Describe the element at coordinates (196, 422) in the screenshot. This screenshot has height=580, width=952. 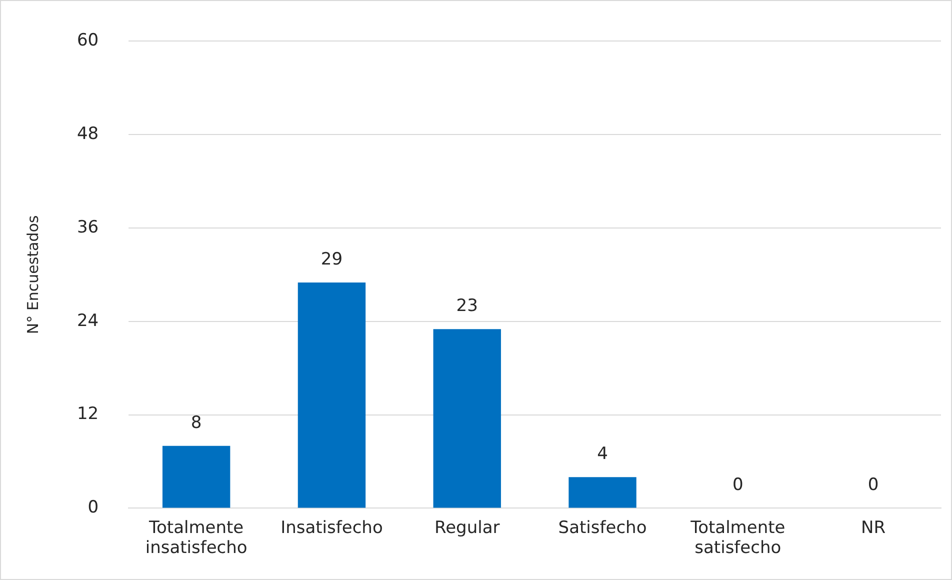
I see `data-label: 8` at that location.